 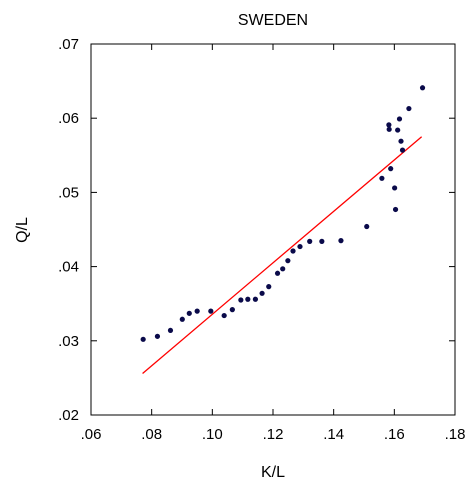 I want to click on x-tick-label: .18, so click(x=455, y=434).